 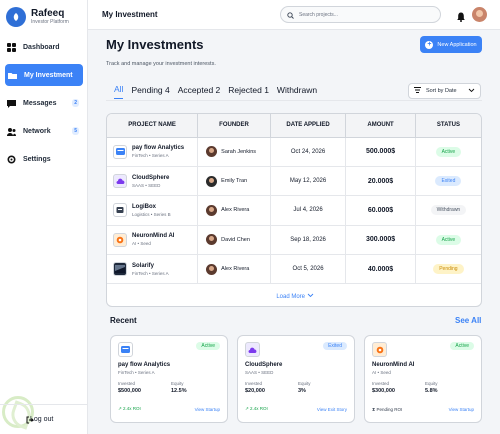 I want to click on sidebar-item-settings: Settings, so click(x=43, y=159).